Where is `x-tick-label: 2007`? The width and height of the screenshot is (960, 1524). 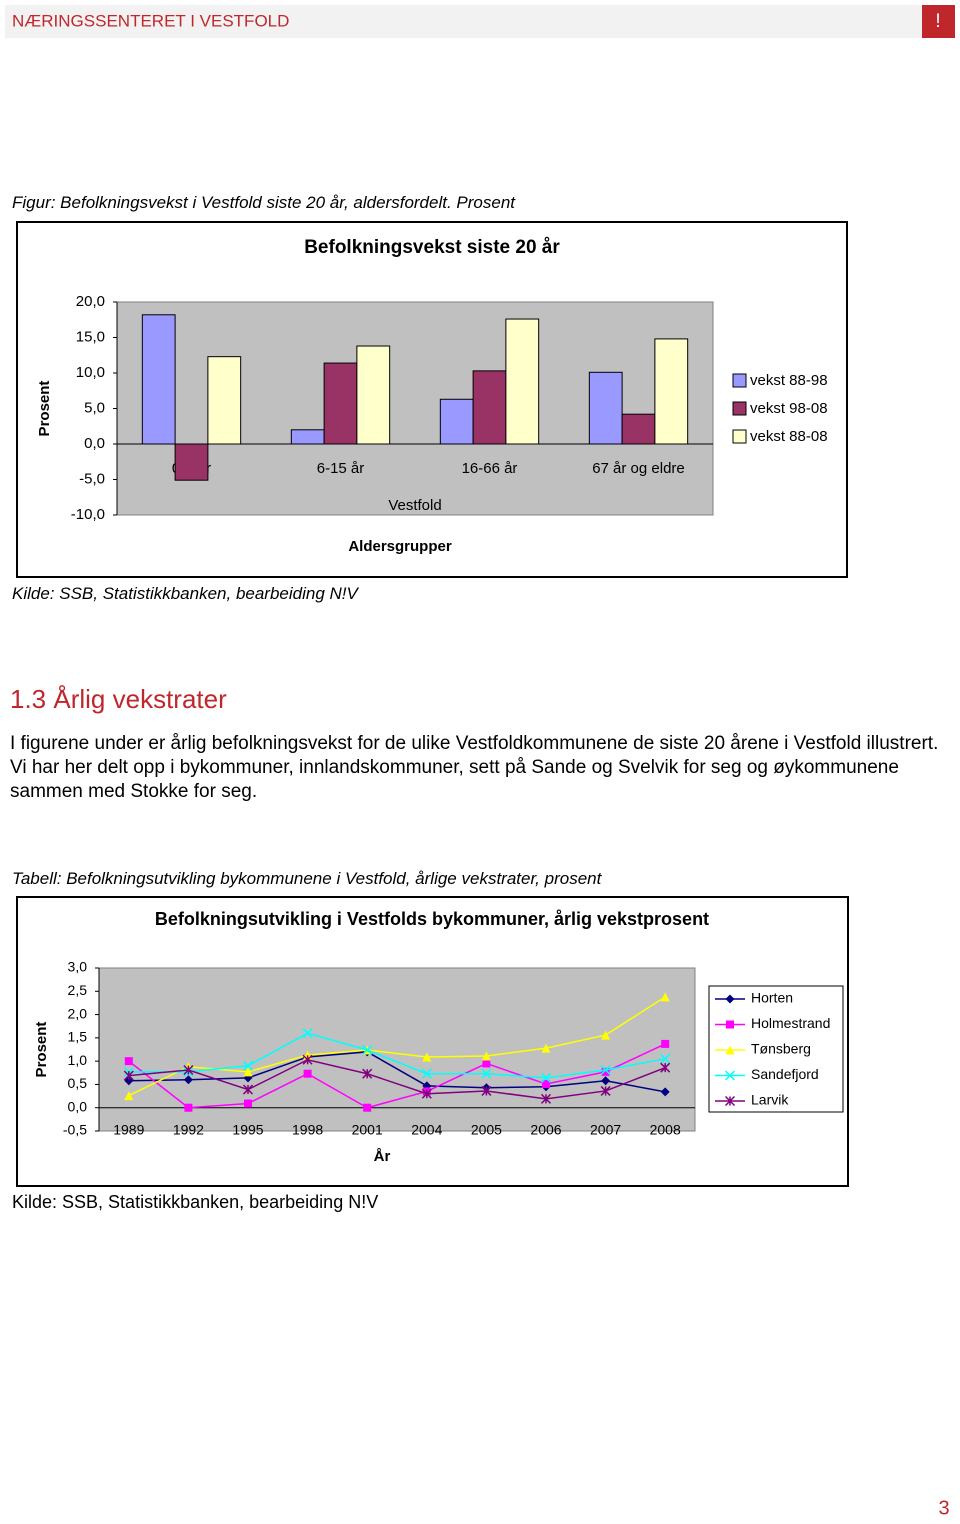
x-tick-label: 2007 is located at coordinates (605, 1130).